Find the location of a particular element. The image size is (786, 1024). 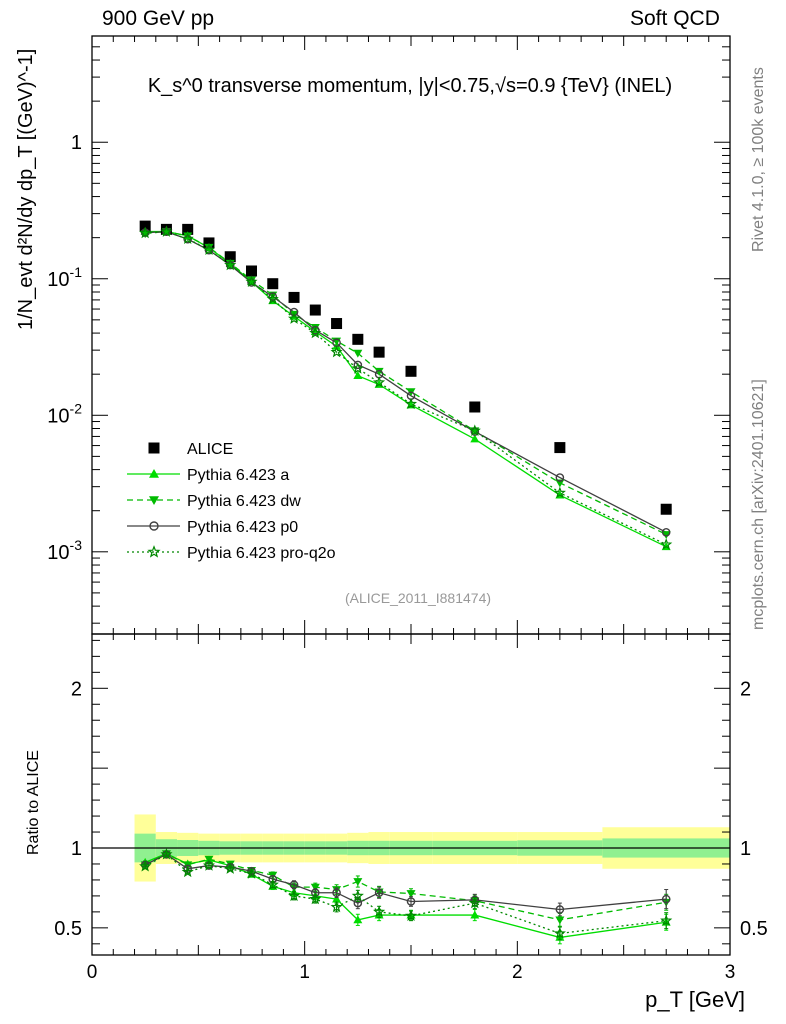

ratio-y-tick-label: 1 is located at coordinates (76, 849).